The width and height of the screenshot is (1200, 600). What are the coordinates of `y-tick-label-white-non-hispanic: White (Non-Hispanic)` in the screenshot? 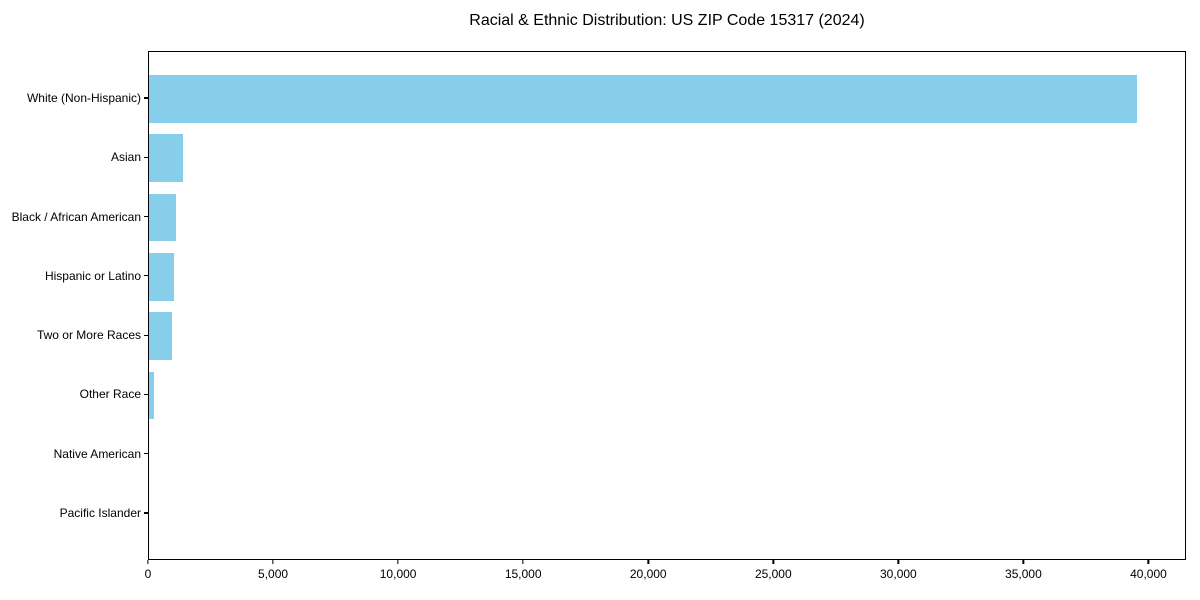 It's located at (83, 97).